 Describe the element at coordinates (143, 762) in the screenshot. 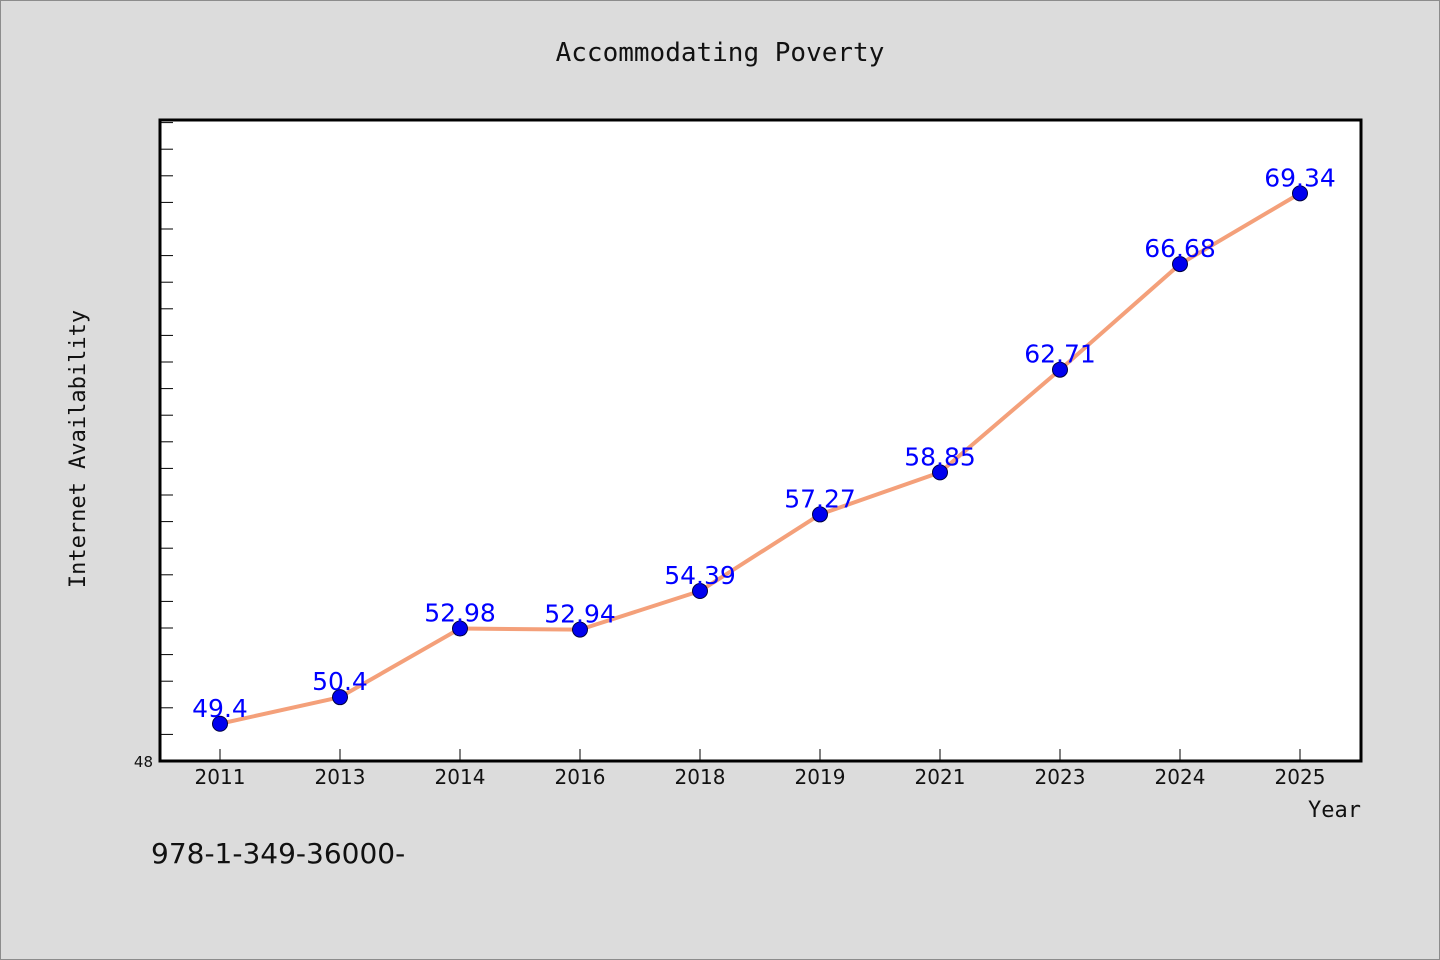

I see `y-tick-label-min: 48` at that location.